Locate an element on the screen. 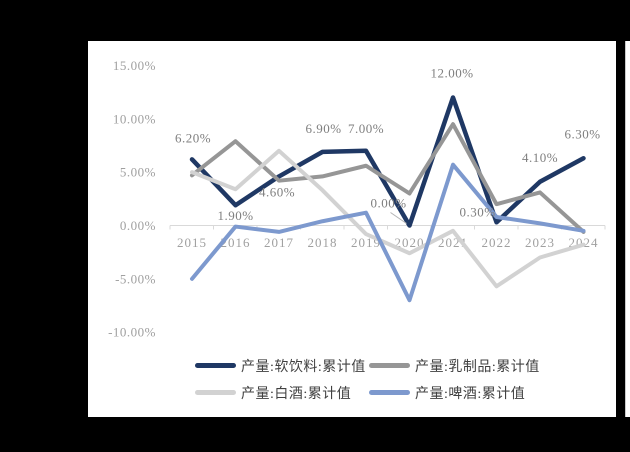 Image resolution: width=630 pixels, height=452 pixels. svg-text: 2017 is located at coordinates (279, 242).